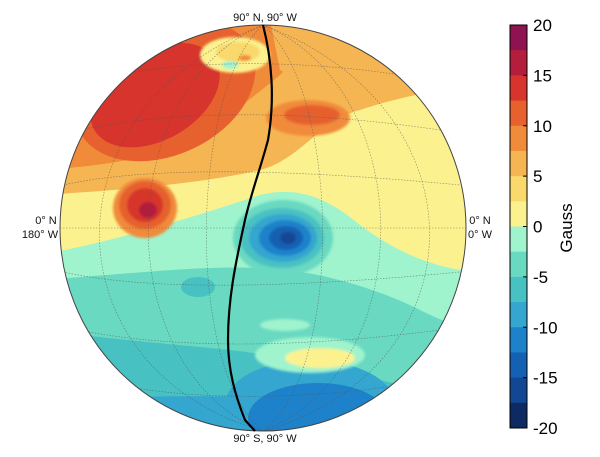 The width and height of the screenshot is (600, 457). I want to click on colorbar-tick-label: 15, so click(542, 75).